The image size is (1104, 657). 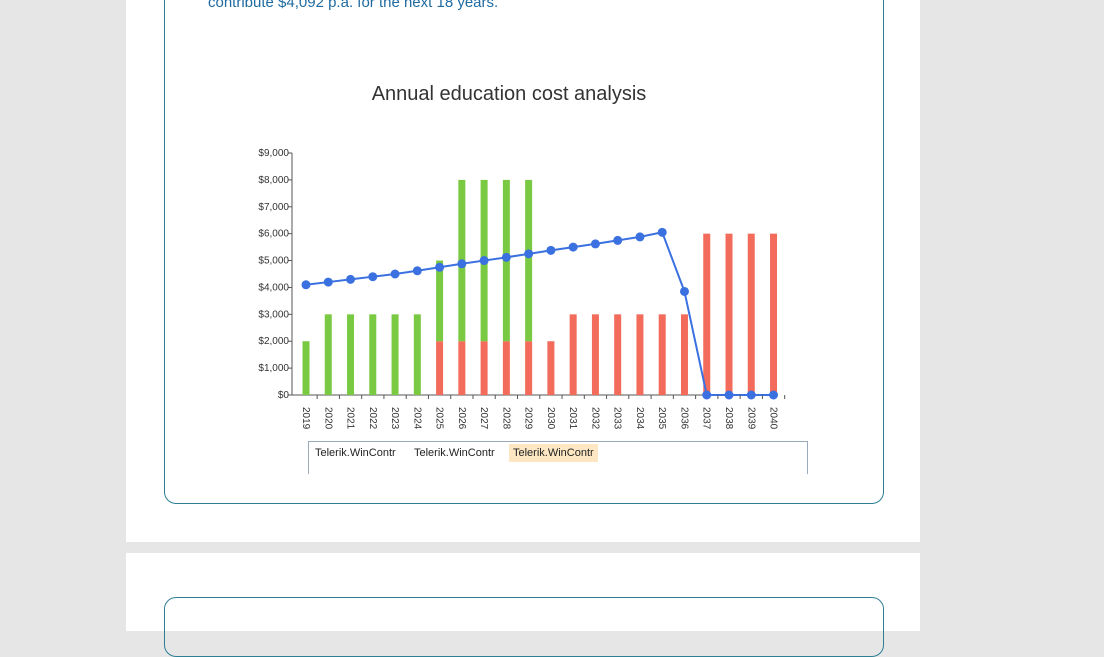 I want to click on line-point-2024, so click(x=417, y=271).